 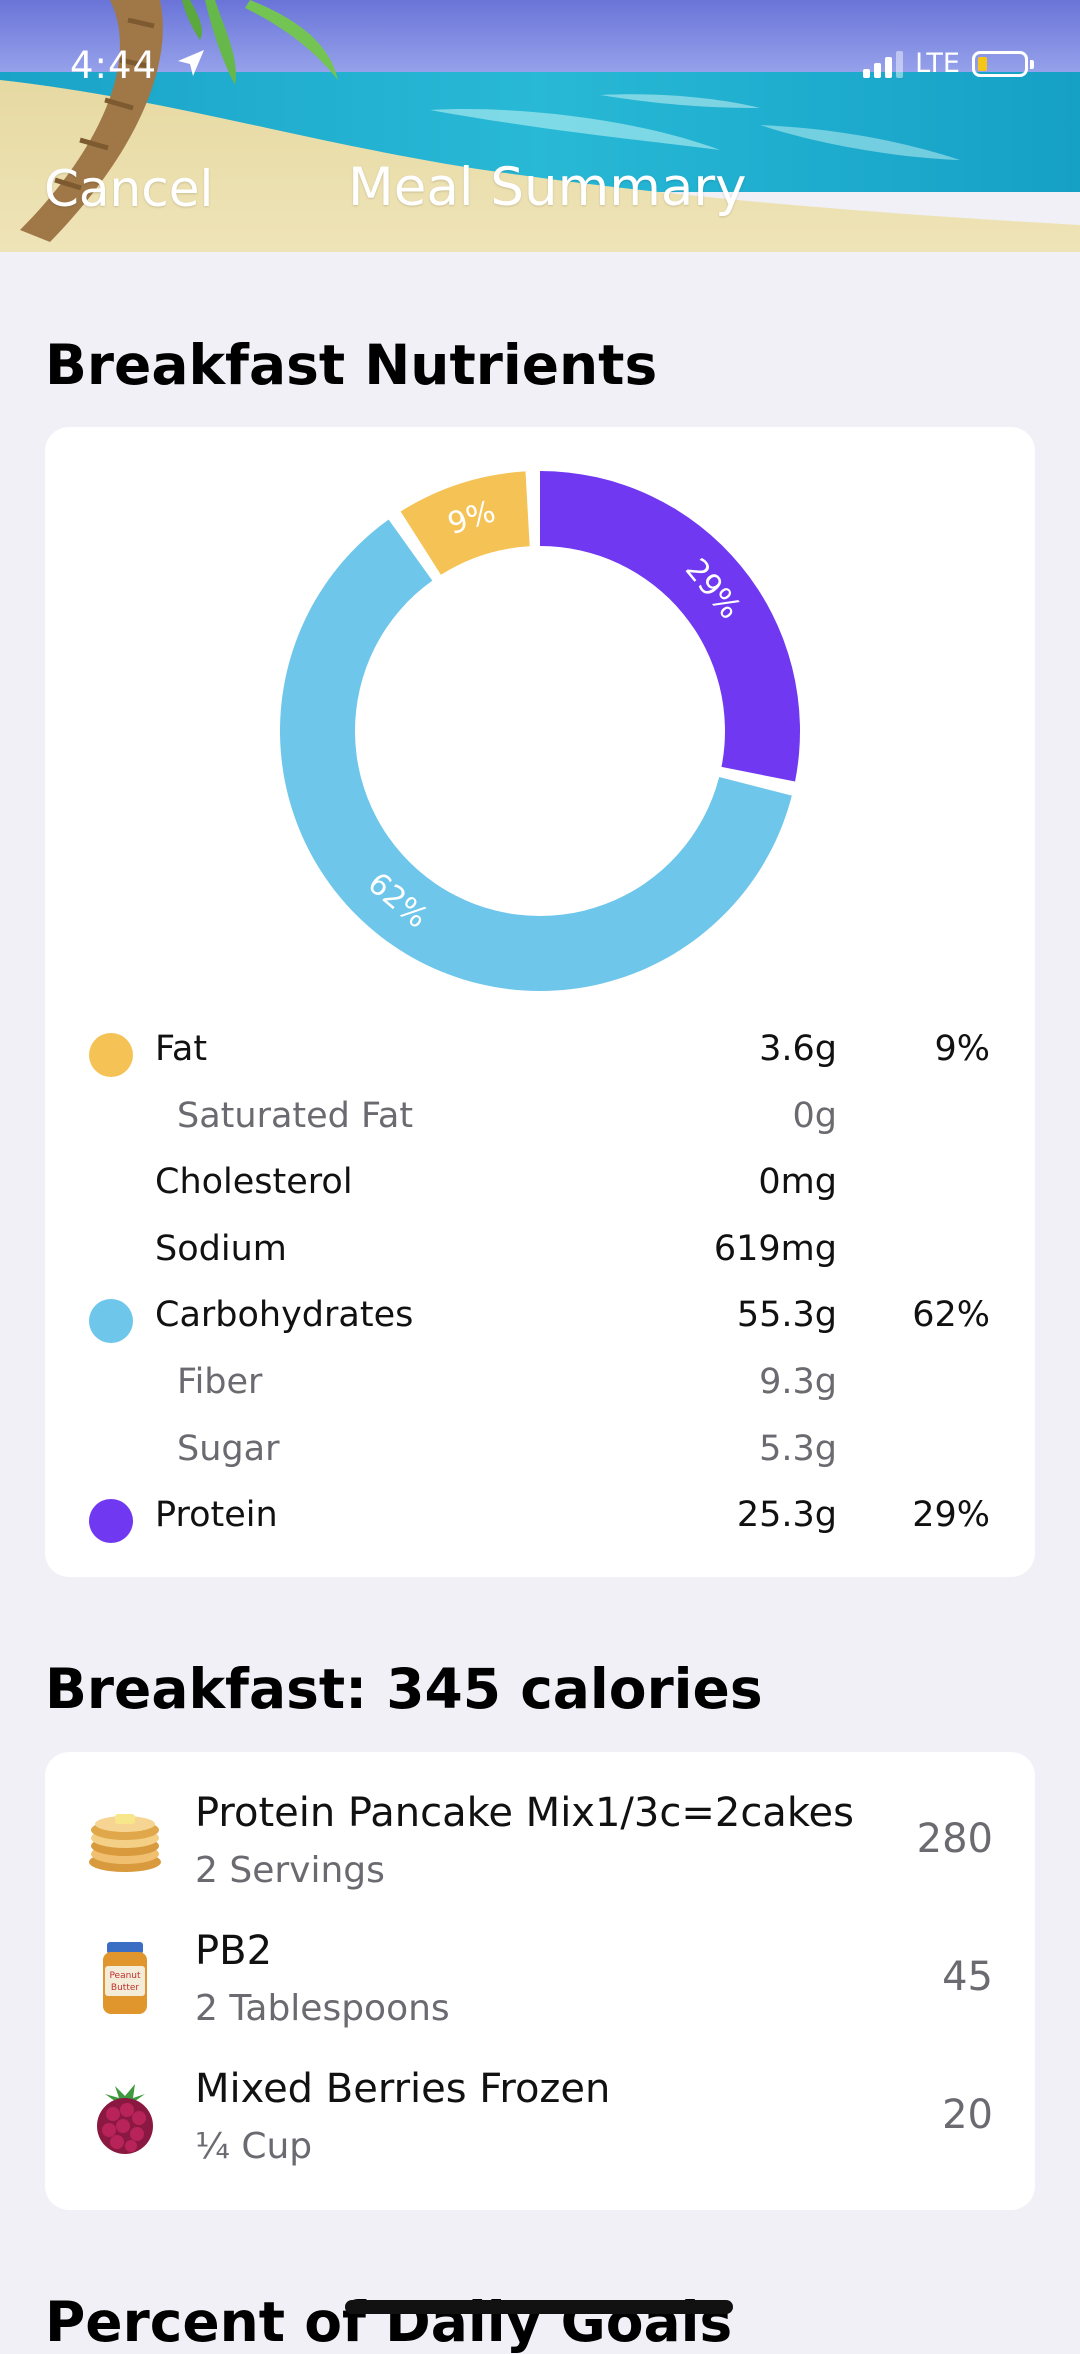 What do you see at coordinates (181, 1049) in the screenshot?
I see `nutrient-name: Fat` at bounding box center [181, 1049].